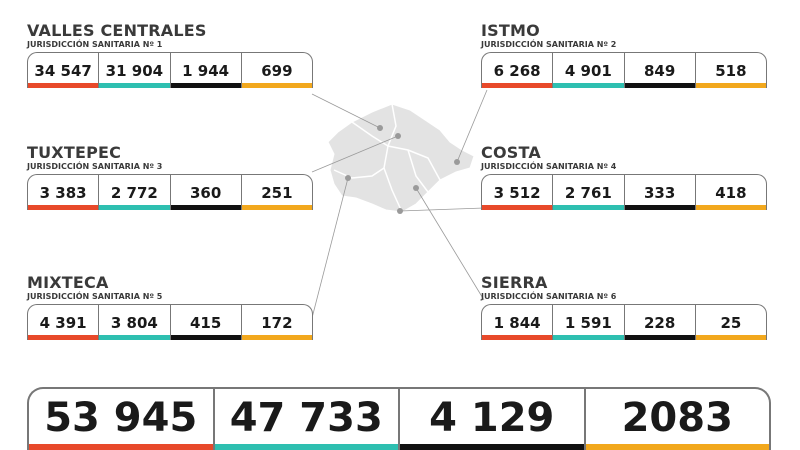 Image resolution: width=800 pixels, height=450 pixels. What do you see at coordinates (117, 30) in the screenshot?
I see `region-name: VALLES CENTRALES` at bounding box center [117, 30].